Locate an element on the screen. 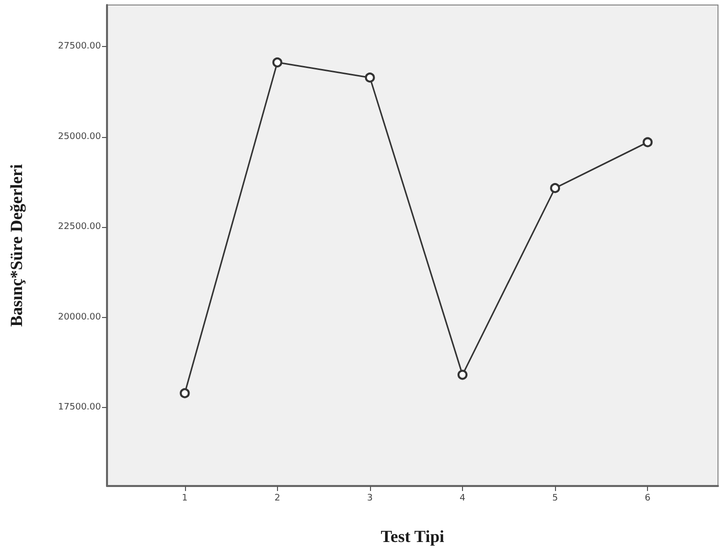  x-tick-label: 1 is located at coordinates (185, 499).